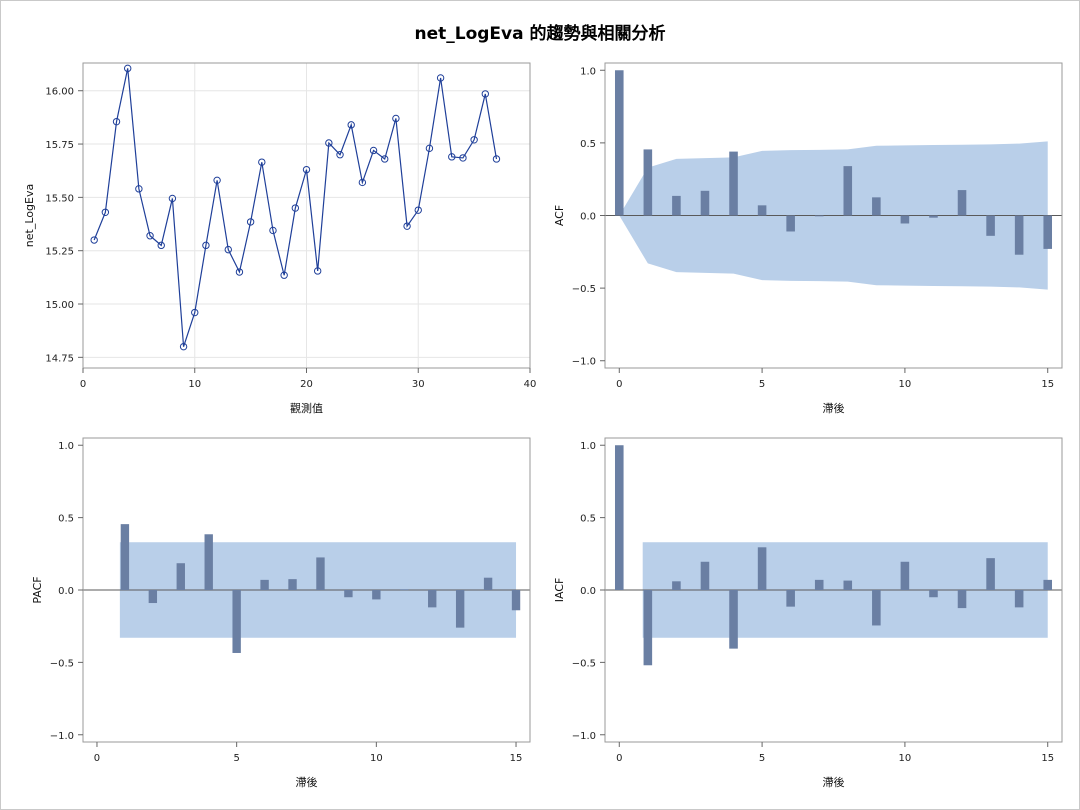 This screenshot has height=810, width=1080. What do you see at coordinates (588, 446) in the screenshot?
I see `iacf-ytick-label: 1.0` at bounding box center [588, 446].